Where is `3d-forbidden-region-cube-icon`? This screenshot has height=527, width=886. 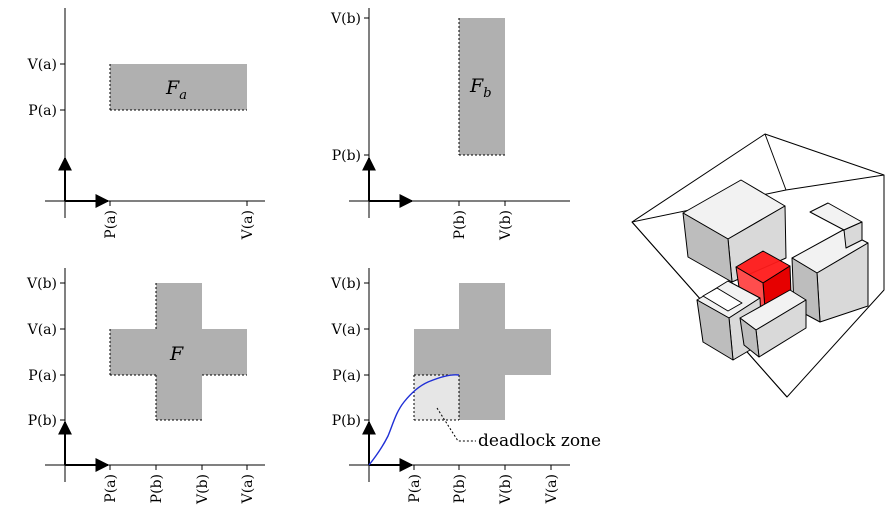 3d-forbidden-region-cube-icon is located at coordinates (758, 265).